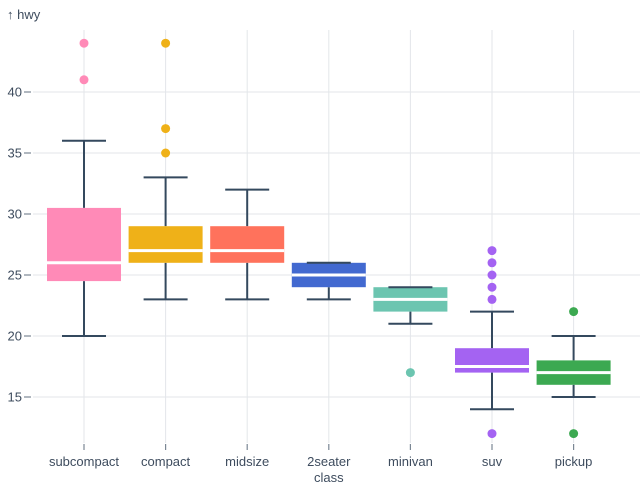 The image size is (640, 503). I want to click on x-axis-label: class, so click(329, 477).